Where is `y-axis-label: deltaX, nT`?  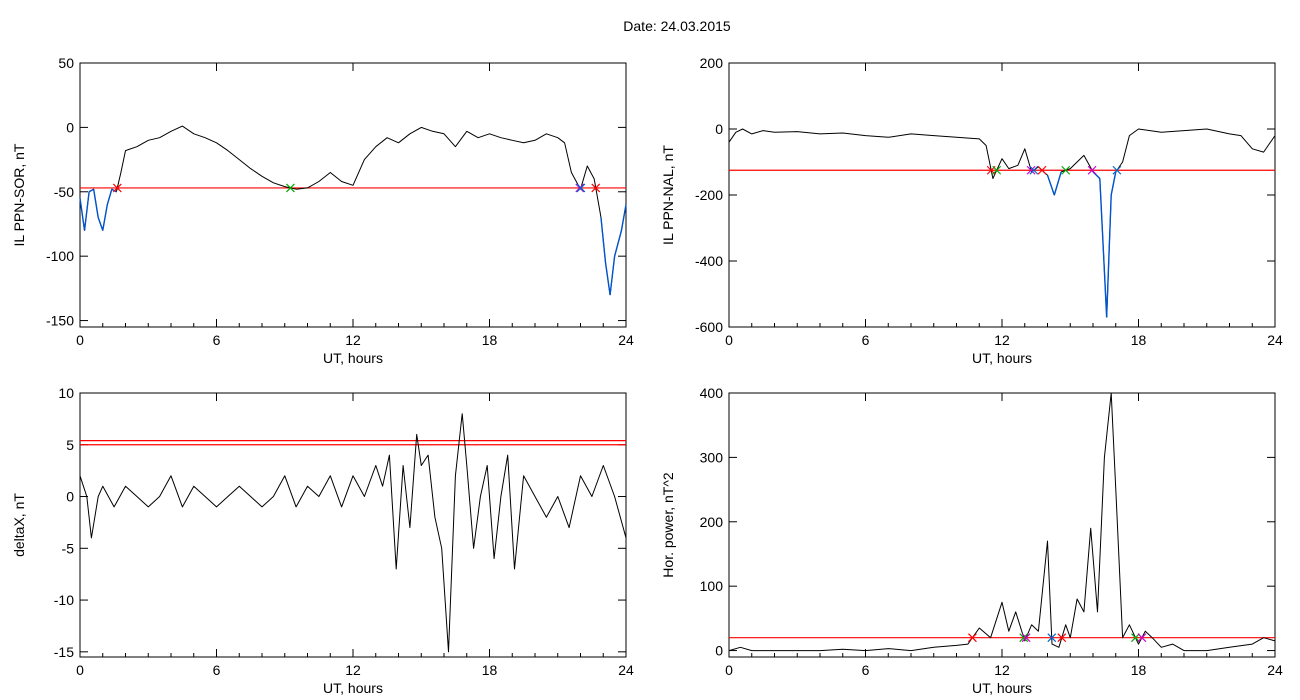
y-axis-label: deltaX, nT is located at coordinates (19, 525).